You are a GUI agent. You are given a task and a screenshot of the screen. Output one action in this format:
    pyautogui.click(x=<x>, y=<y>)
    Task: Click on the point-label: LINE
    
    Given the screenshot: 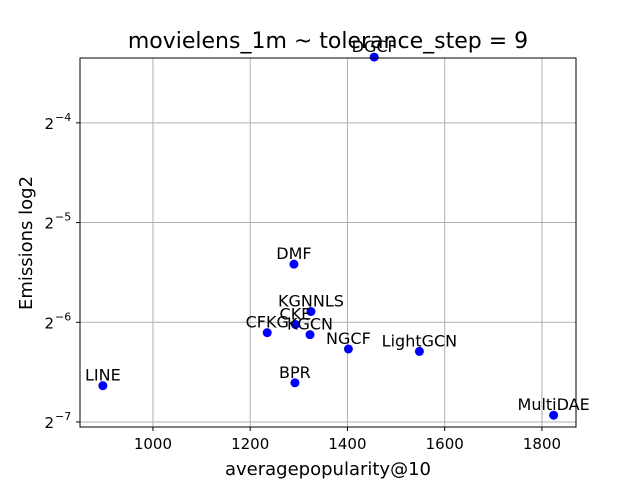 What is the action you would take?
    pyautogui.click(x=103, y=375)
    